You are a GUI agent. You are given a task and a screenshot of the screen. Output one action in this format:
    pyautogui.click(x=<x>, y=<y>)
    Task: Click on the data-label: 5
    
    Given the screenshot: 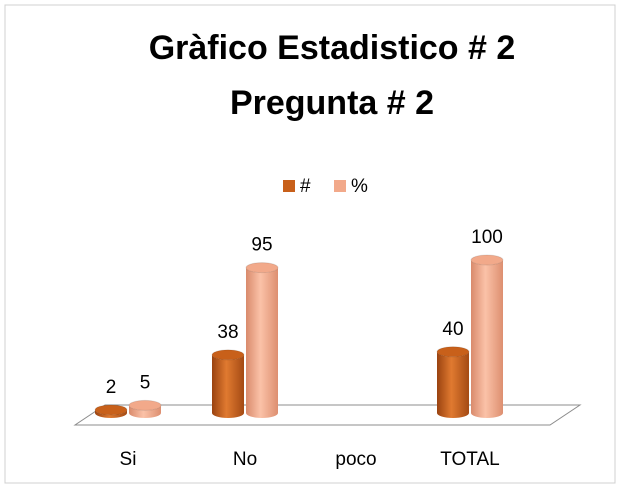 What is the action you would take?
    pyautogui.click(x=145, y=382)
    